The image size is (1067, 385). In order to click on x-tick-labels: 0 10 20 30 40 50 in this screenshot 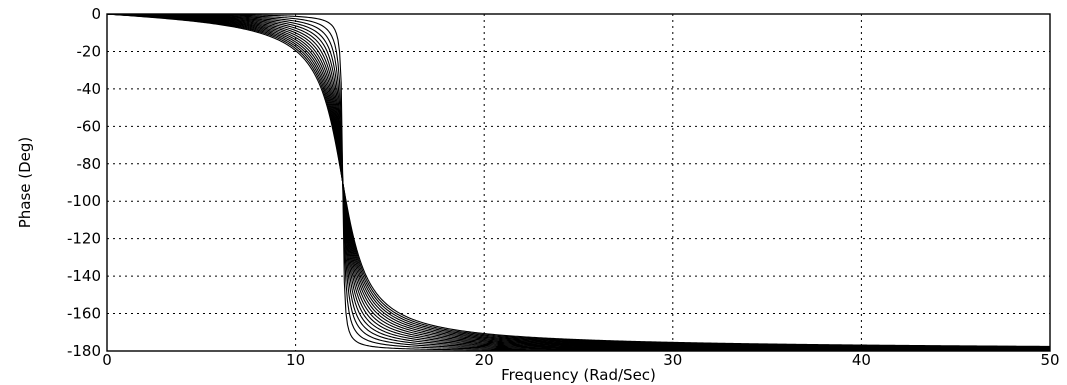, I will do `click(580, 360)`.